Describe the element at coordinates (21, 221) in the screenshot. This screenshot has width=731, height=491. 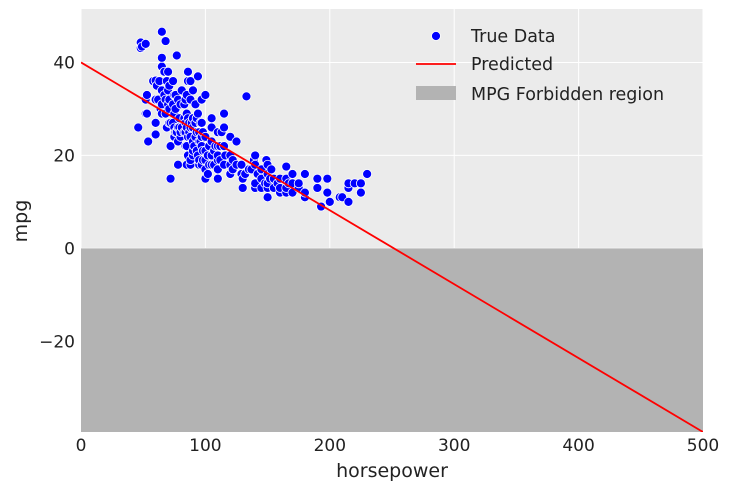
I see `y-axis-label: mpg` at that location.